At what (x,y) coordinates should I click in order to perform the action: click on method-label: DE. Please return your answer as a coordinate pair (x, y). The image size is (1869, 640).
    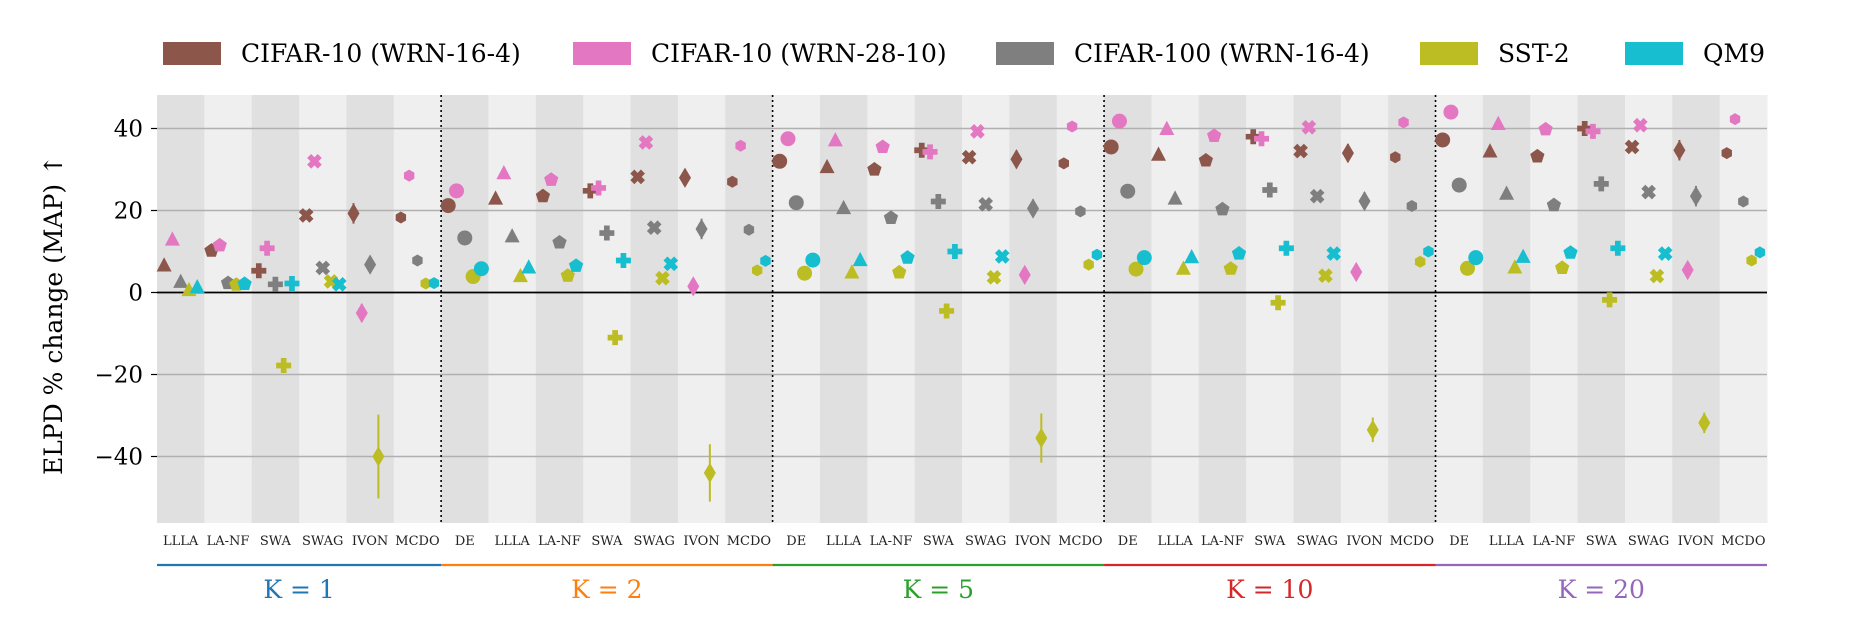
    Looking at the image, I should click on (796, 541).